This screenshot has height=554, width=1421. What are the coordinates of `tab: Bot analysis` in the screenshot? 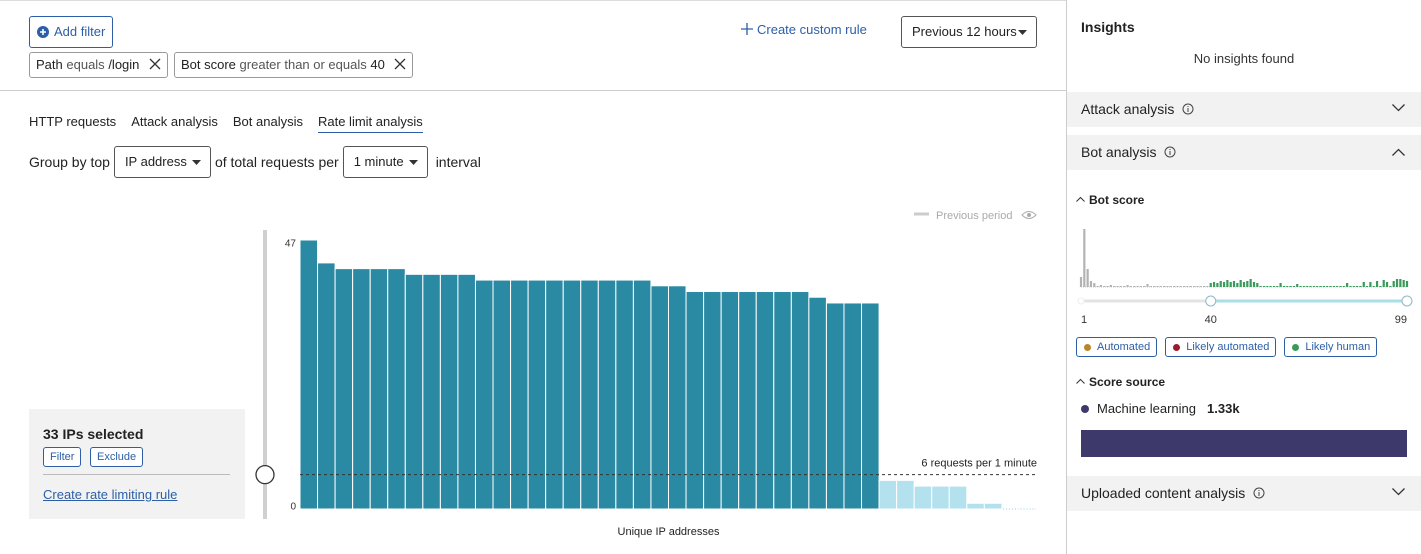 It's located at (267, 121).